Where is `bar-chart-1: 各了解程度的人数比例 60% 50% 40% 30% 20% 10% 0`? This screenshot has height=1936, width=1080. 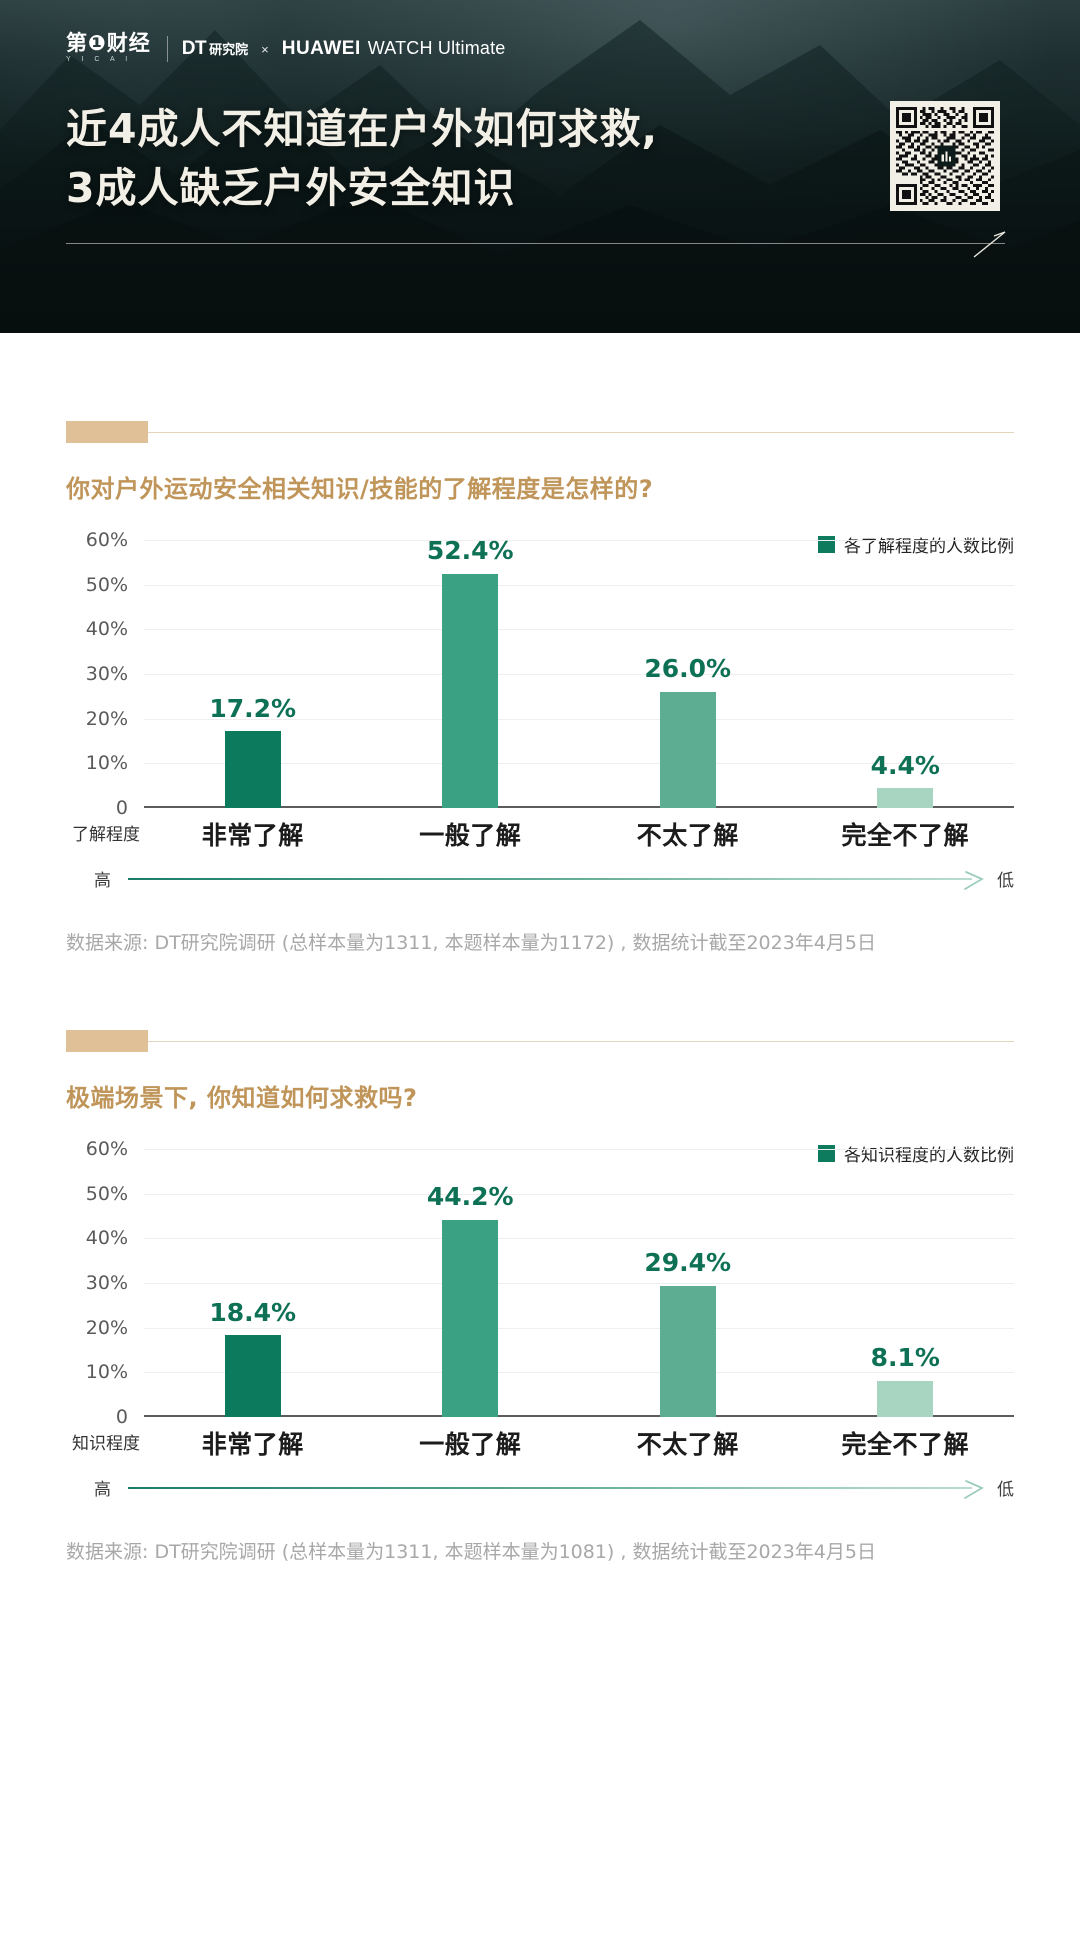
bar-chart-1: 各了解程度的人数比例 60% 50% 40% 30% 20% 10% 0 is located at coordinates (540, 674).